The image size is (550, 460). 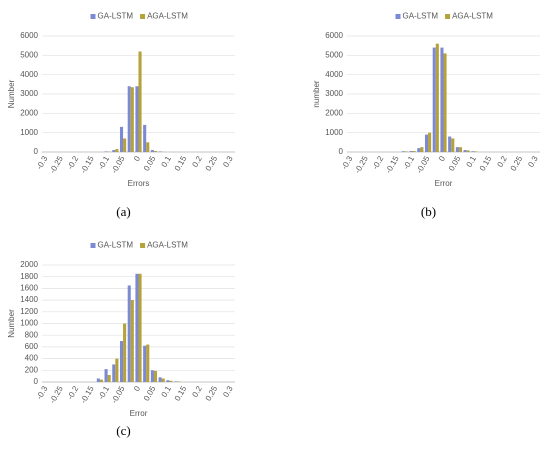 What do you see at coordinates (29, 299) in the screenshot?
I see `y-tick-label: 1400` at bounding box center [29, 299].